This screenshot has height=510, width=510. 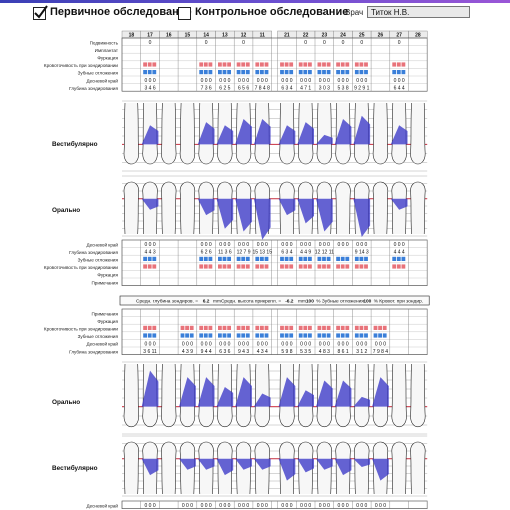 What do you see at coordinates (362, 36) in the screenshot?
I see `tooth-number: 25` at bounding box center [362, 36].